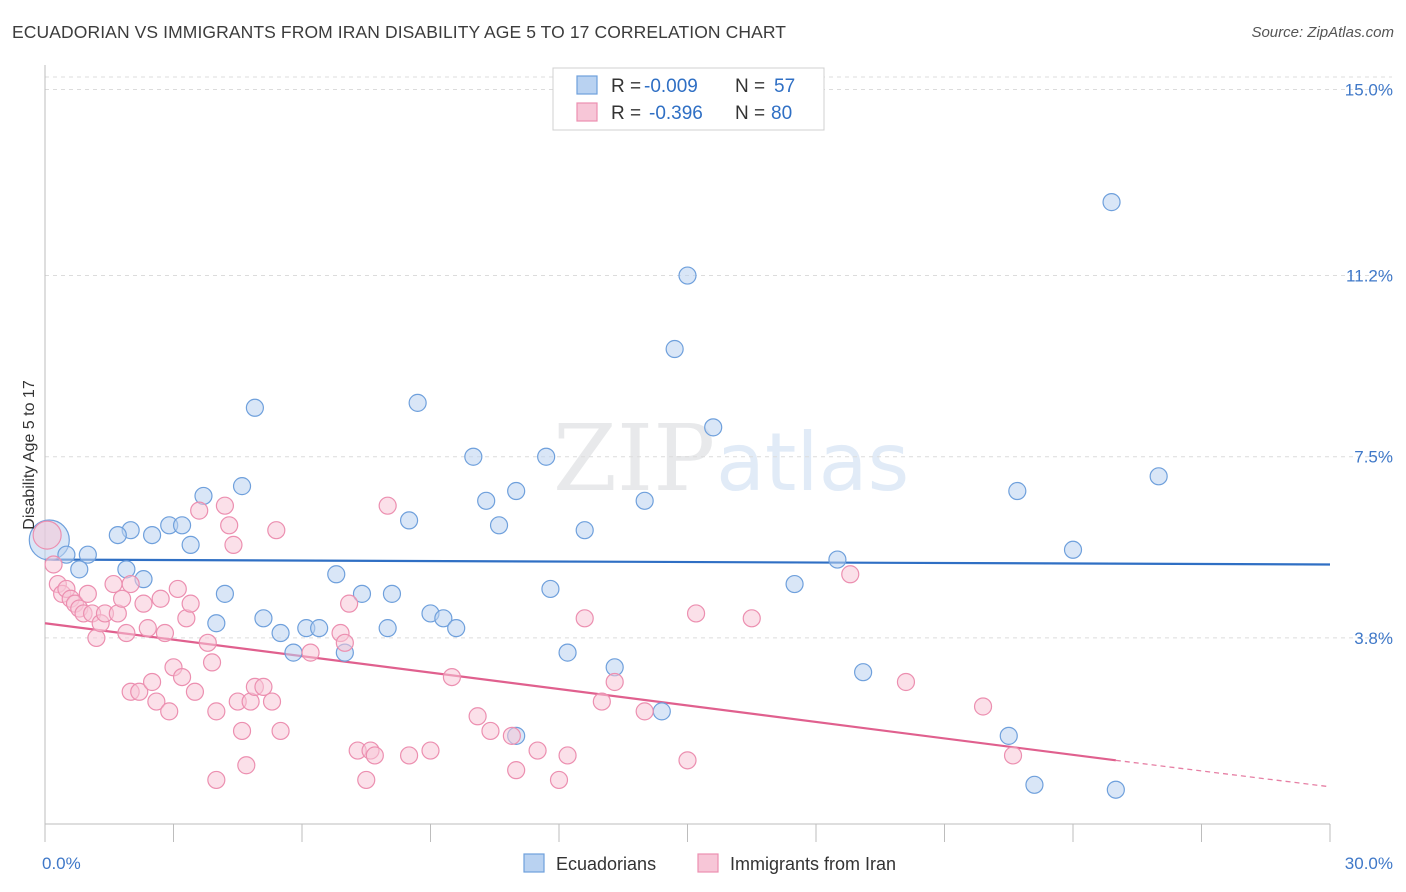  I want to click on y-tick-label: 15.0%, so click(1369, 89).